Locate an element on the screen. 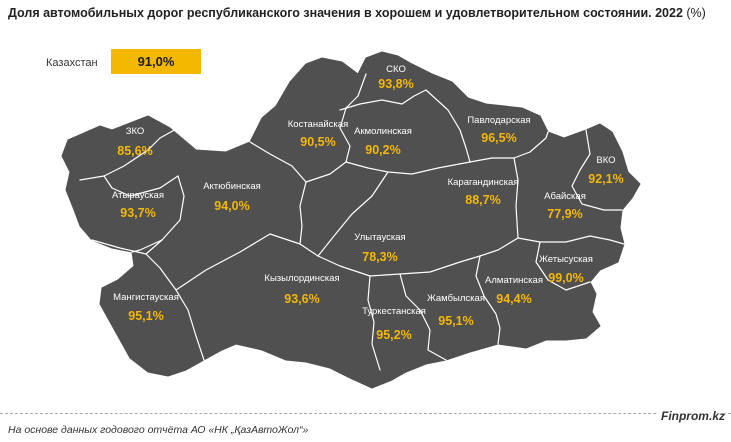 The height and width of the screenshot is (442, 731). kazakhstan-value-badge: 91,0% is located at coordinates (156, 61).